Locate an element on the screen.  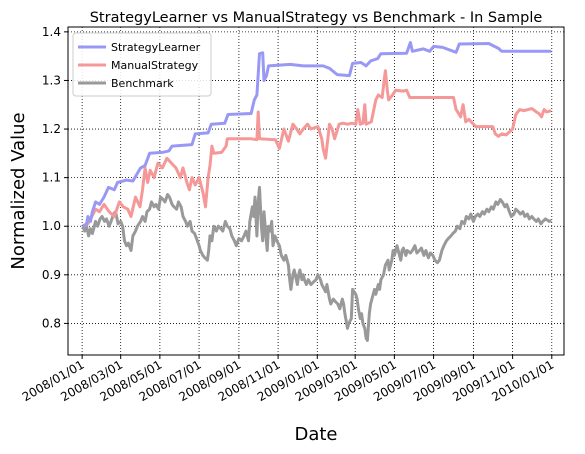
y-axis: 0.8 0.9 1.0 1.1 1.2 1.3 1.4 is located at coordinates (55, 177).